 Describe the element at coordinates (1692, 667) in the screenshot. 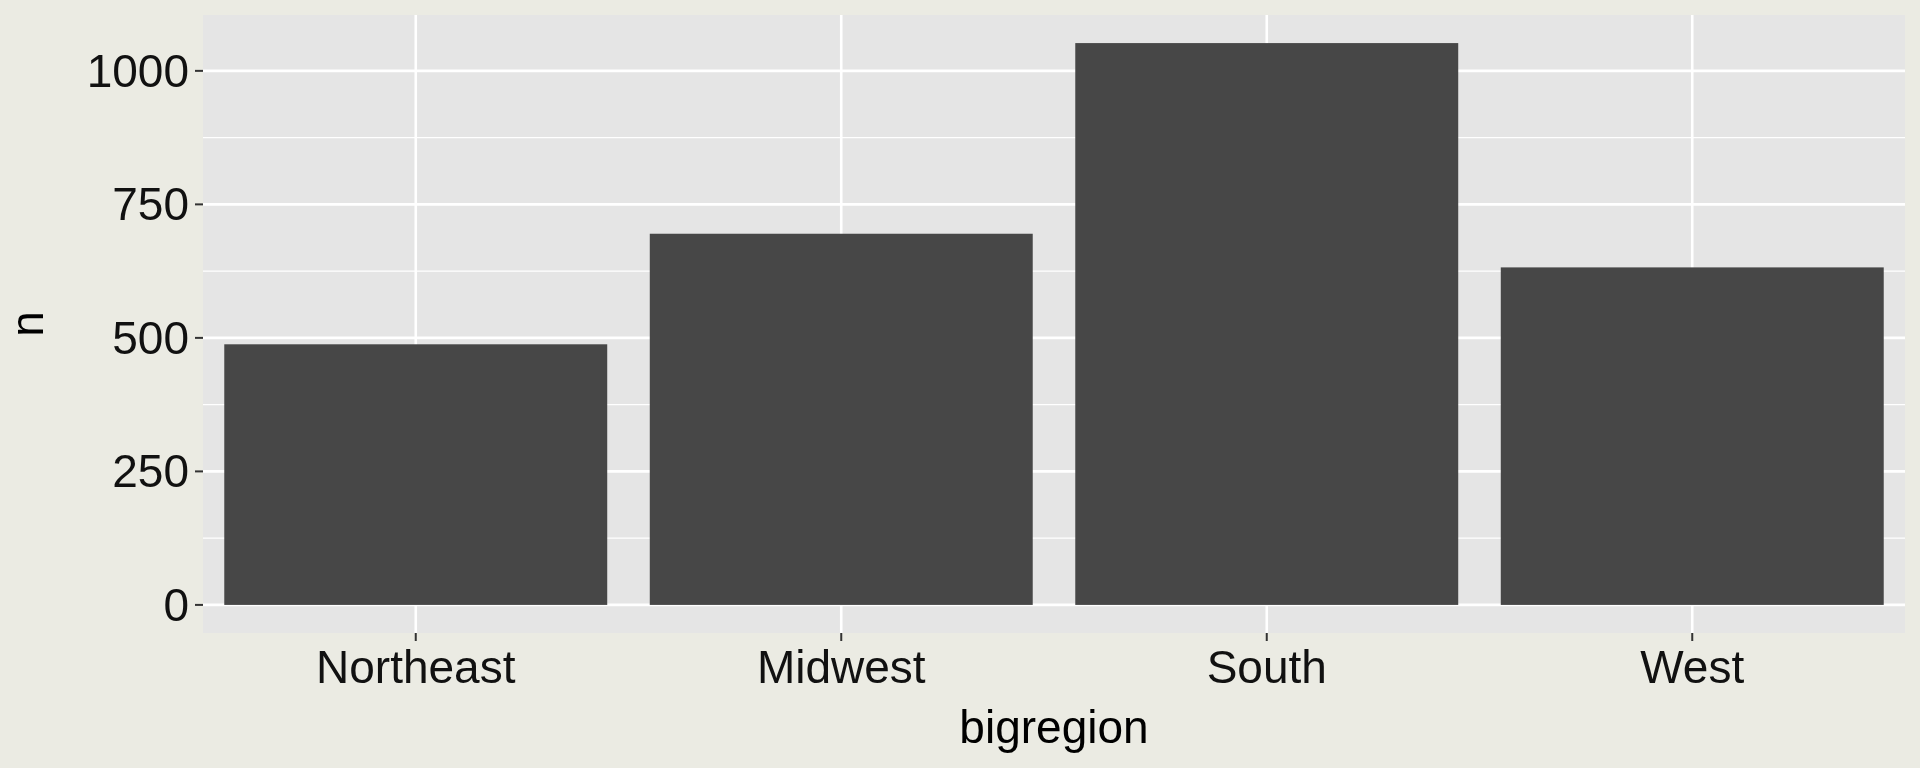

I see `x-tick-label: West` at that location.